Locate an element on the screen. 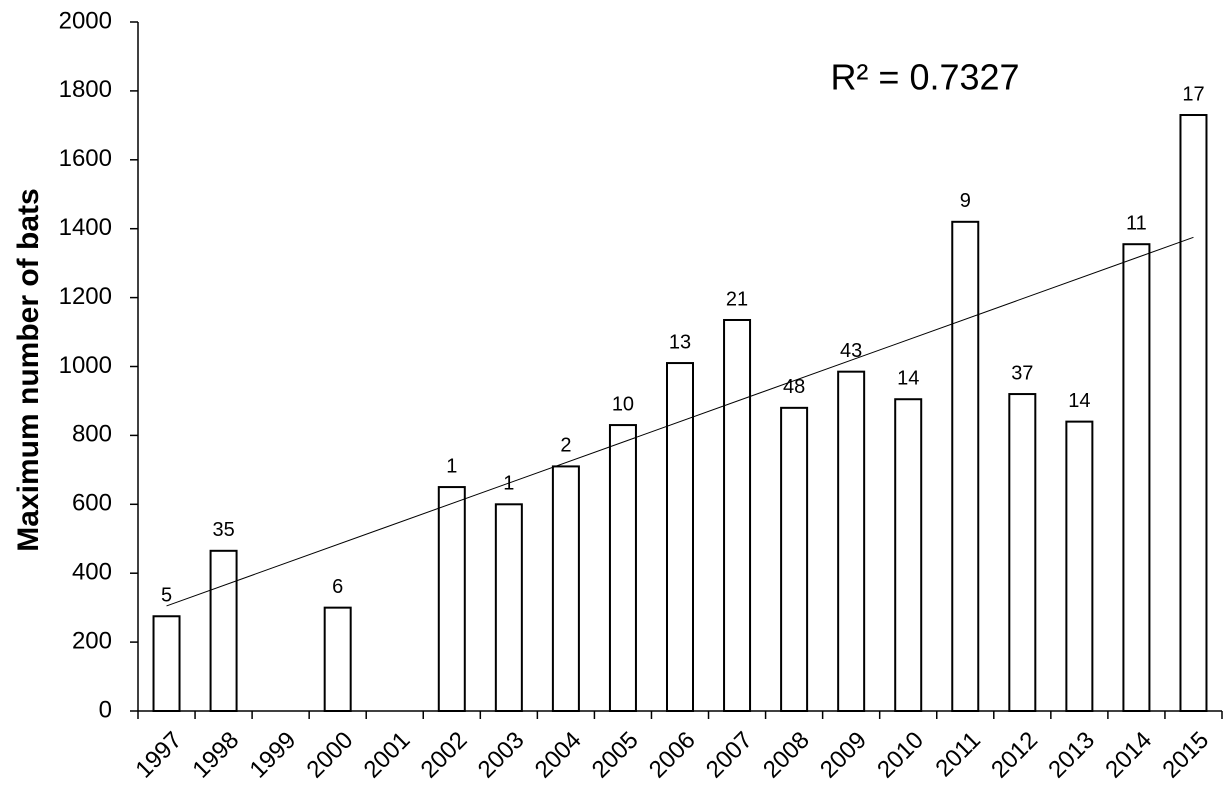  x-tick-label: 1997 is located at coordinates (158, 755).